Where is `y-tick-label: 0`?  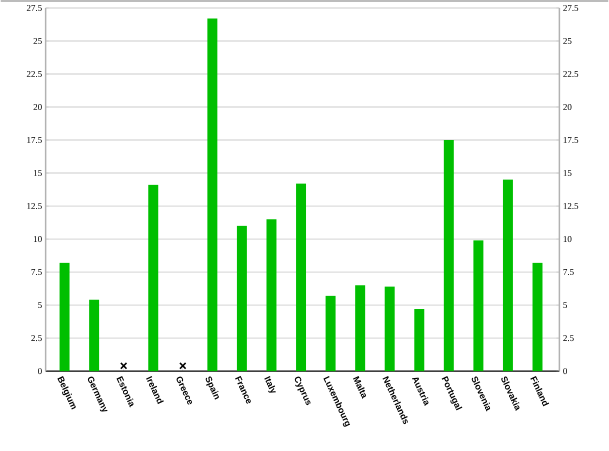 y-tick-label: 0 is located at coordinates (565, 371).